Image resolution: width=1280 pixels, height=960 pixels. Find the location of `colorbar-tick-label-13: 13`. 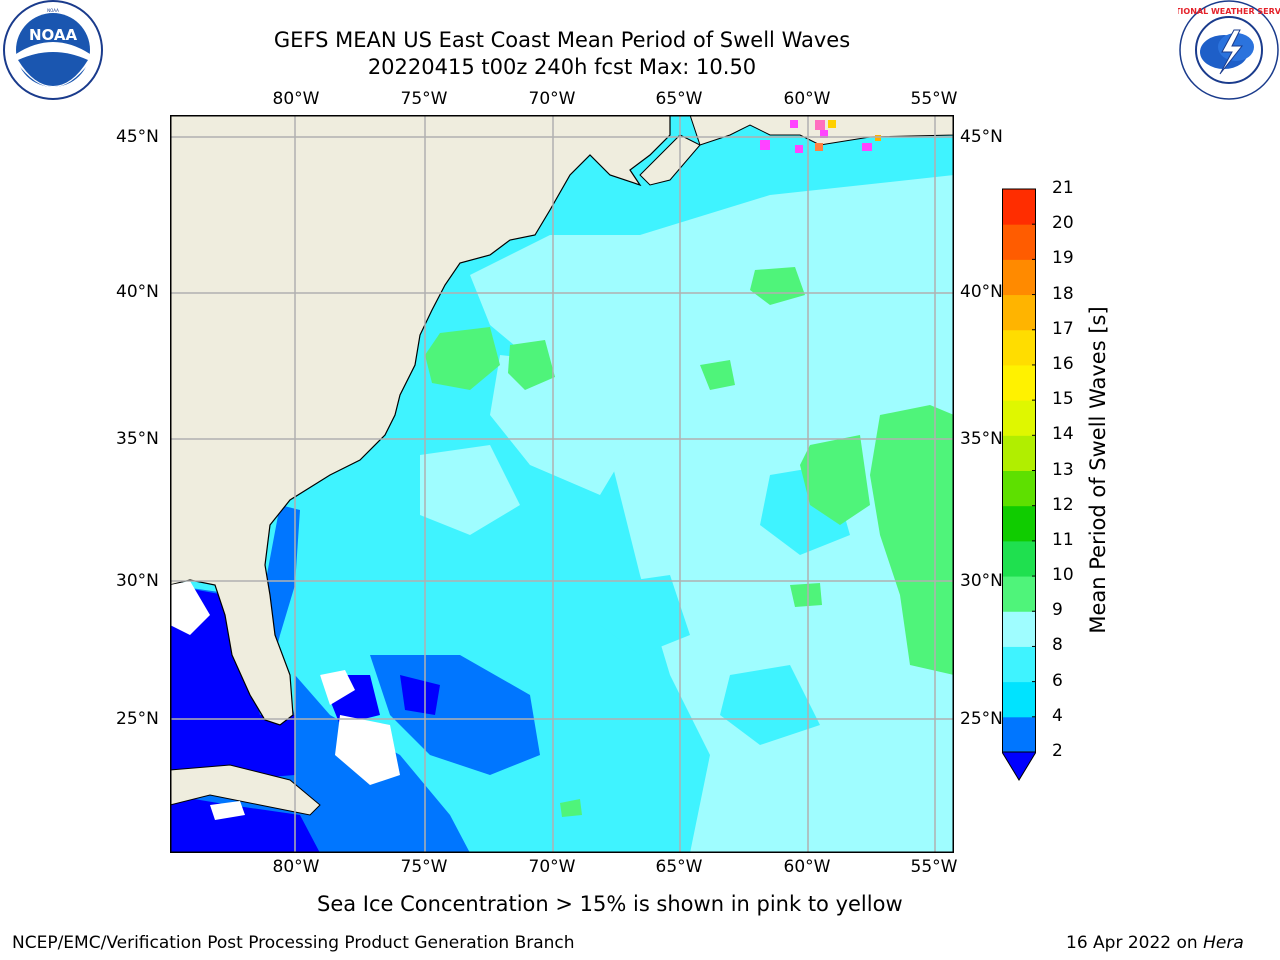

colorbar-tick-label-13: 13 is located at coordinates (1063, 469).